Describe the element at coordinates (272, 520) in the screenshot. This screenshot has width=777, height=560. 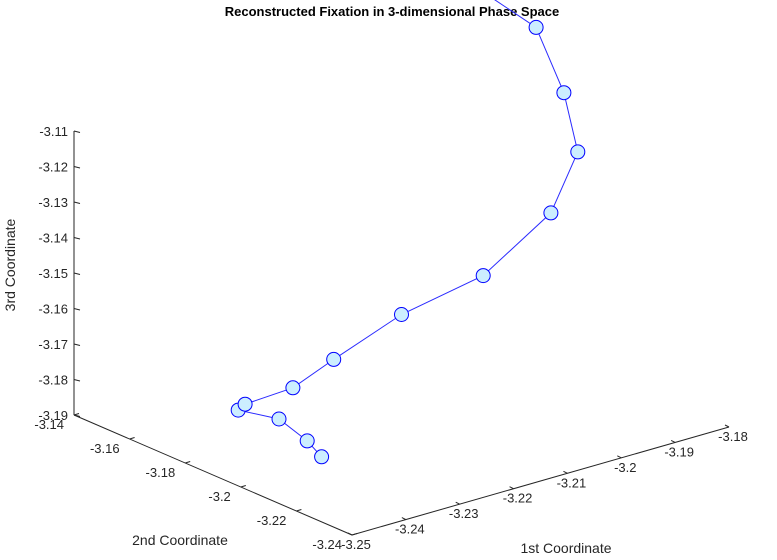
I see `y-tick-label: -3.22` at that location.